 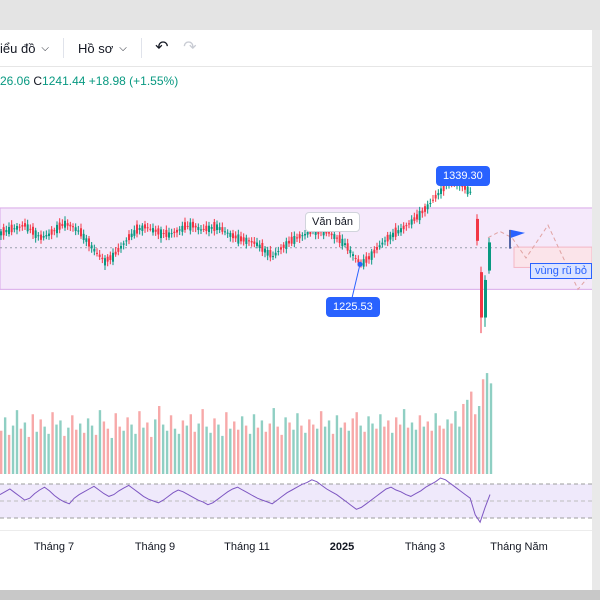 What do you see at coordinates (54, 547) in the screenshot?
I see `x-tick: Tháng 7` at bounding box center [54, 547].